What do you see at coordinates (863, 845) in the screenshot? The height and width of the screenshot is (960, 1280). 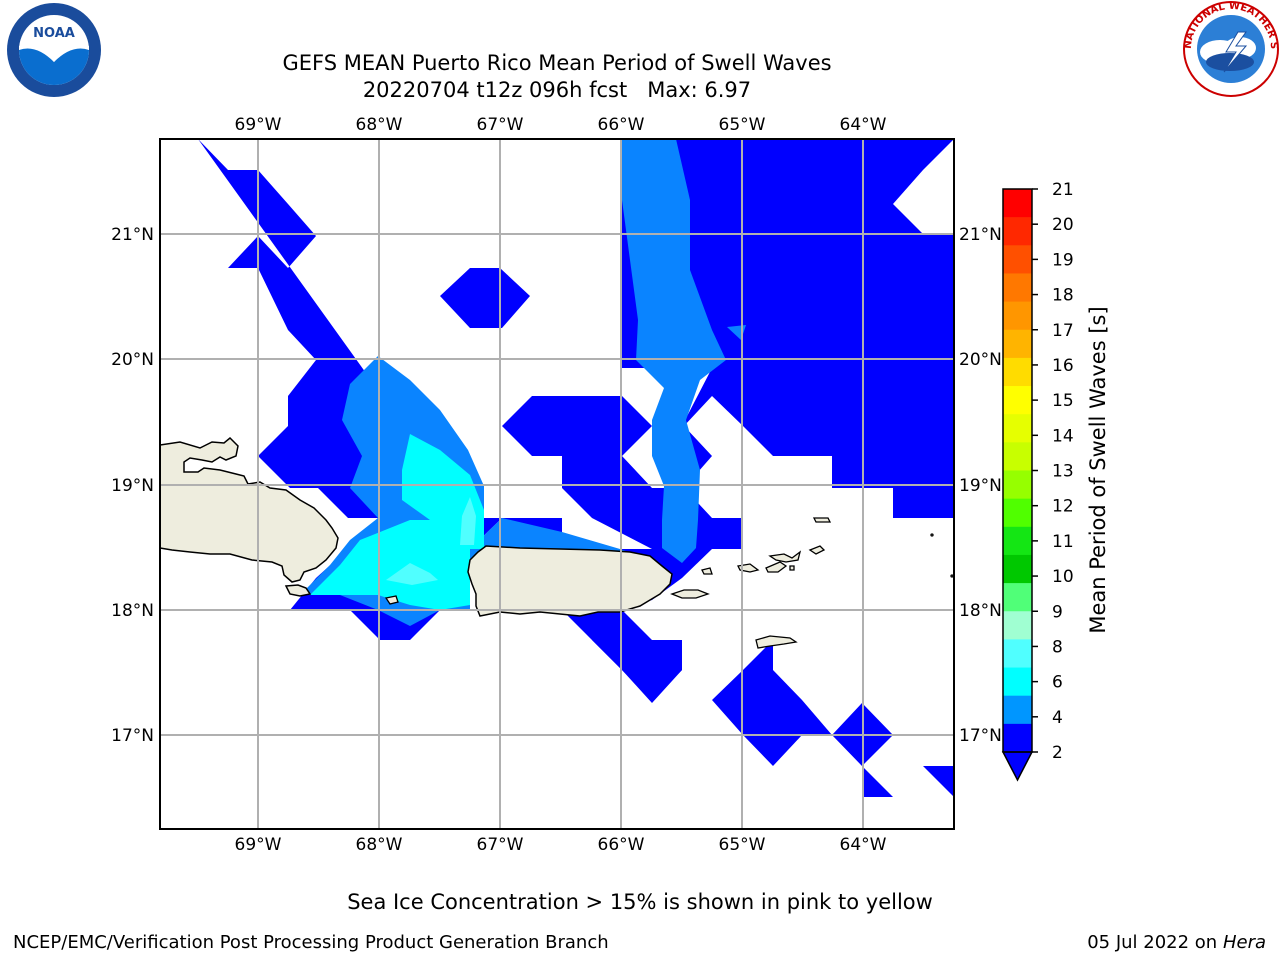 I see `lon-label-bottom-64w: 64°W` at bounding box center [863, 845].